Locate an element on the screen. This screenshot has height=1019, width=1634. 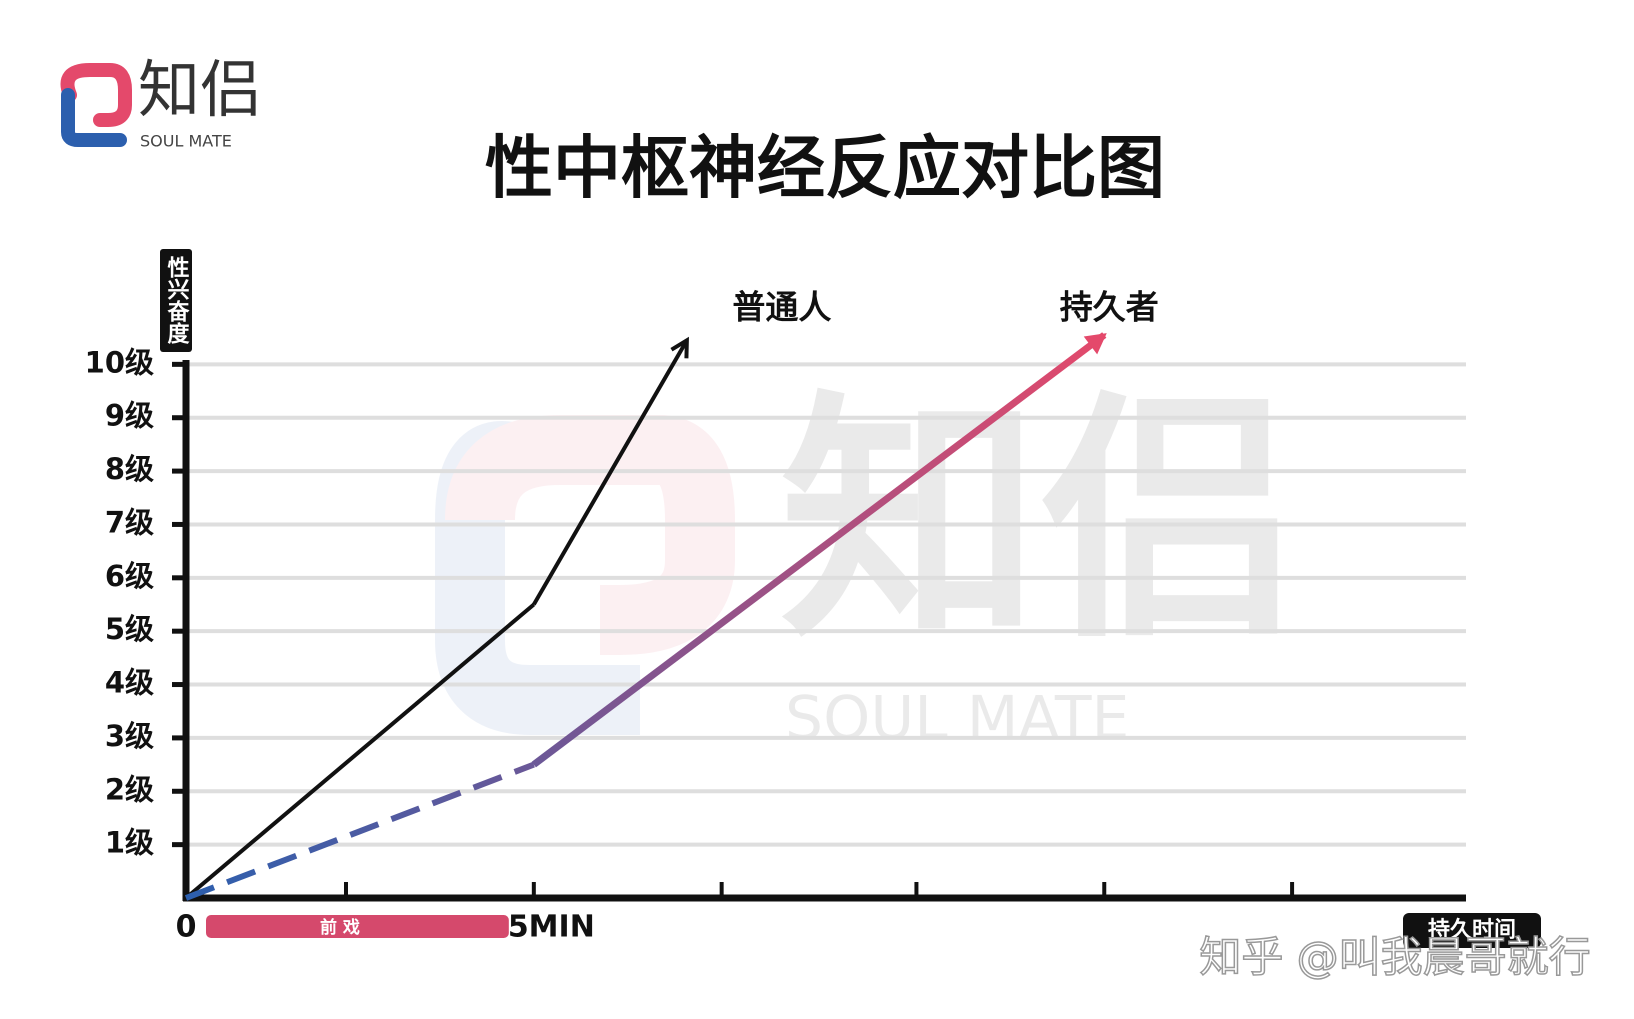
x-tick-label: 0 is located at coordinates (186, 927).